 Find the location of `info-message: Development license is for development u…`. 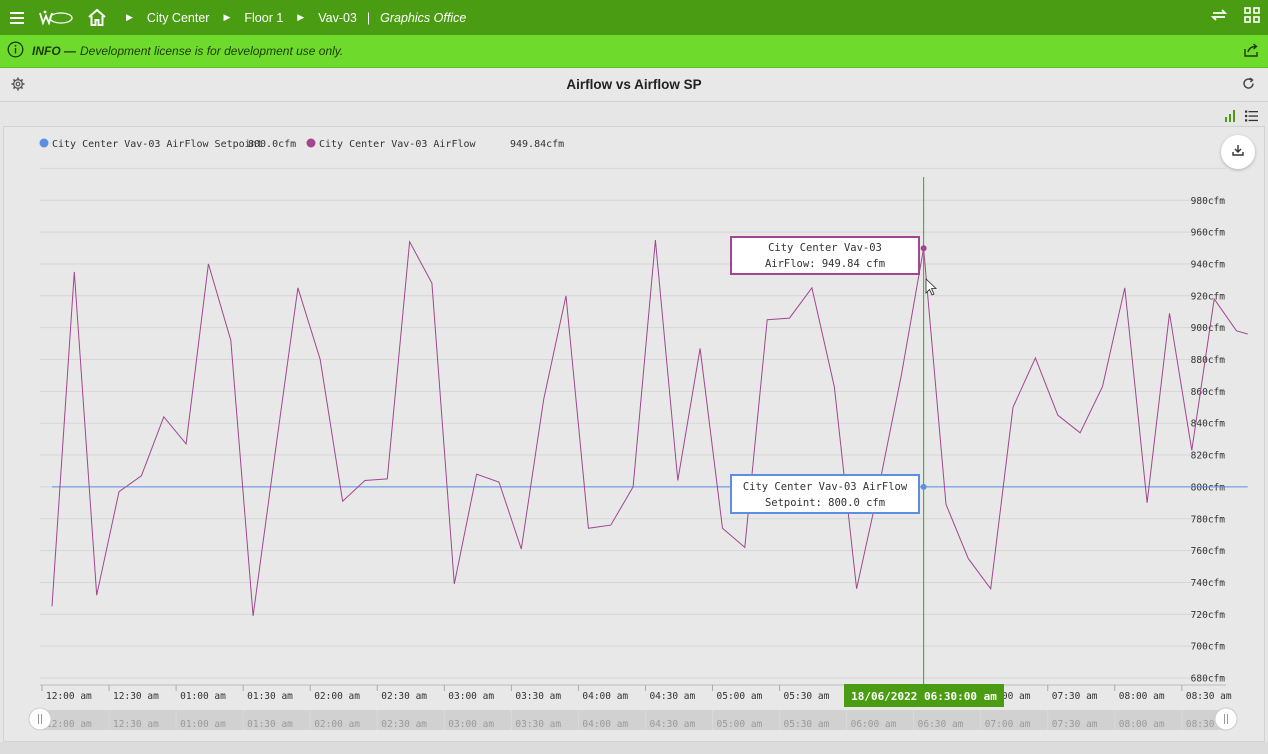

info-message: Development license is for development u… is located at coordinates (212, 51).